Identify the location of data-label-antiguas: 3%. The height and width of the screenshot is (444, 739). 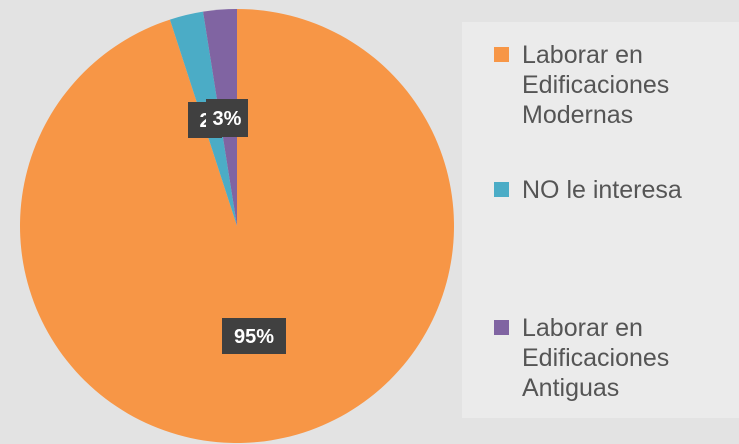
(227, 118).